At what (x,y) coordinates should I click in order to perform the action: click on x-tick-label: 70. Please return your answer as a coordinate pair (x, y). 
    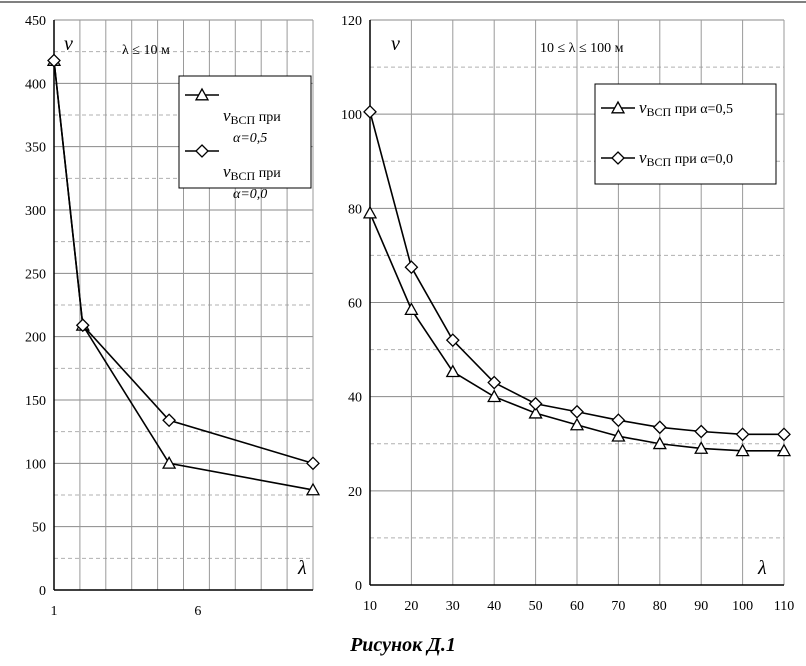
    Looking at the image, I should click on (618, 606).